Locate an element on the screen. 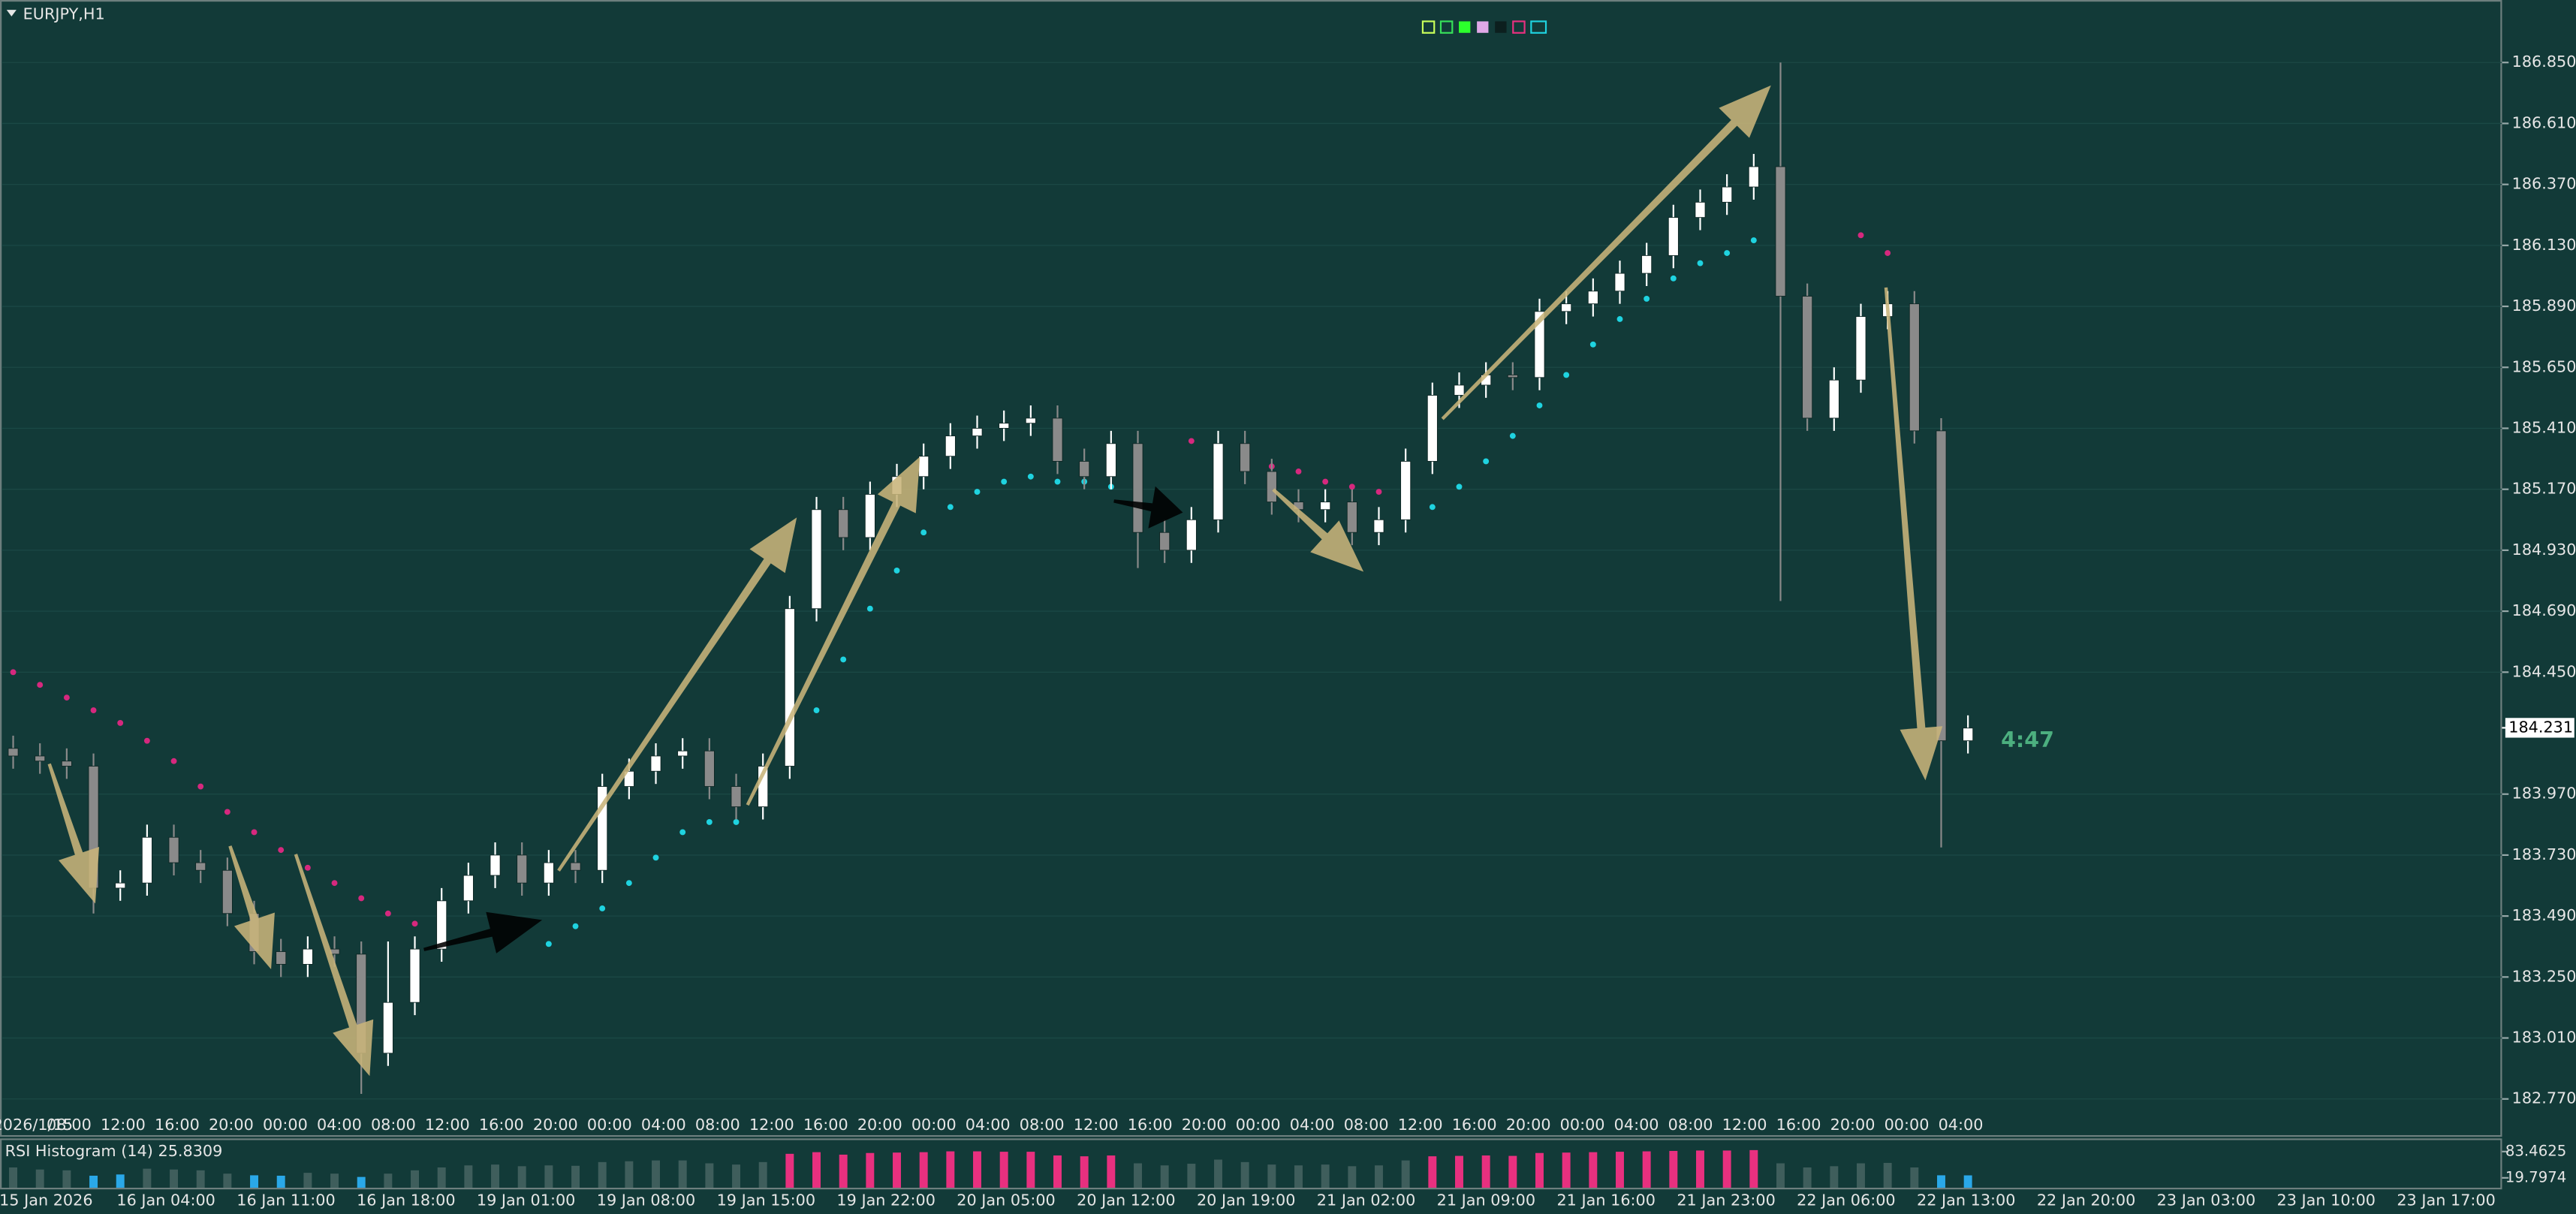 Image resolution: width=2576 pixels, height=1214 pixels. x-tick-label: 15 Jan 2026 is located at coordinates (46, 1200).